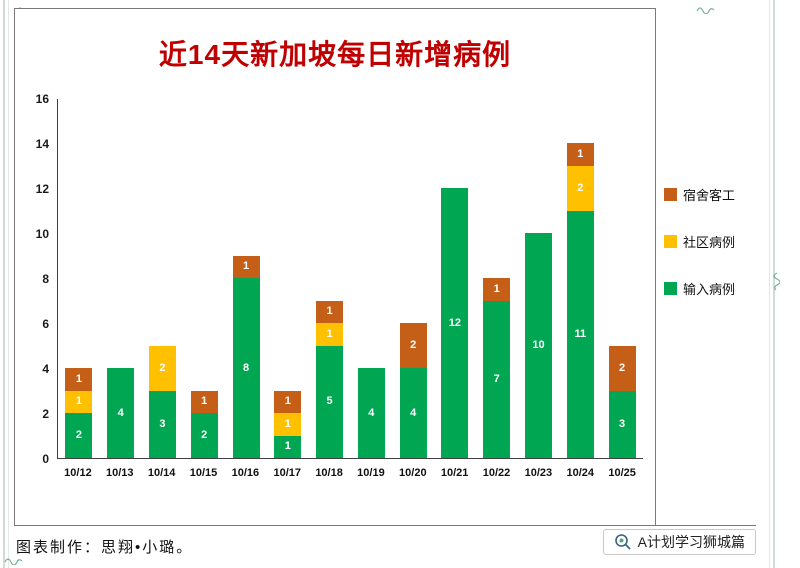 This screenshot has width=800, height=568. I want to click on y-tick-label: 12, so click(42, 189).